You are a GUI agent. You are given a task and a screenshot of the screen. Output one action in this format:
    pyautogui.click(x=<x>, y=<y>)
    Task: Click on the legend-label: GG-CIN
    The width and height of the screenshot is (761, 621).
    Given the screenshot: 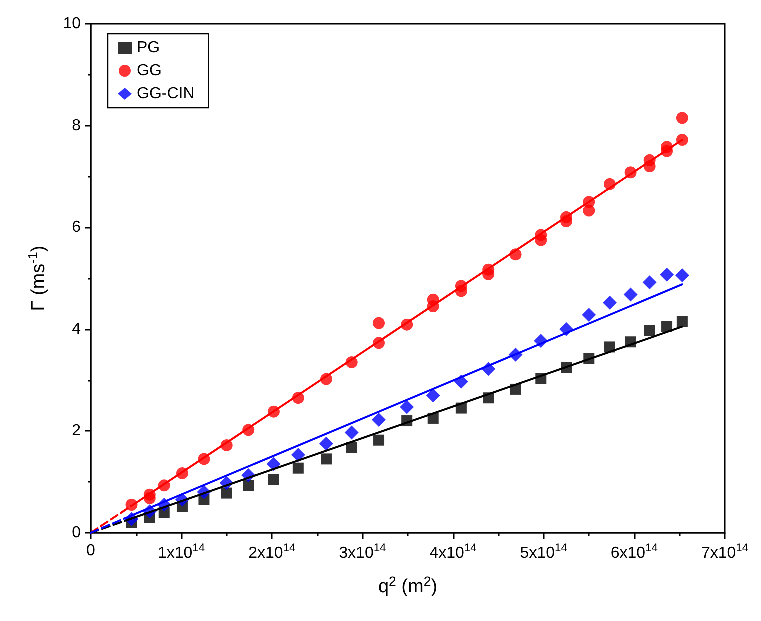 What is the action you would take?
    pyautogui.click(x=166, y=94)
    